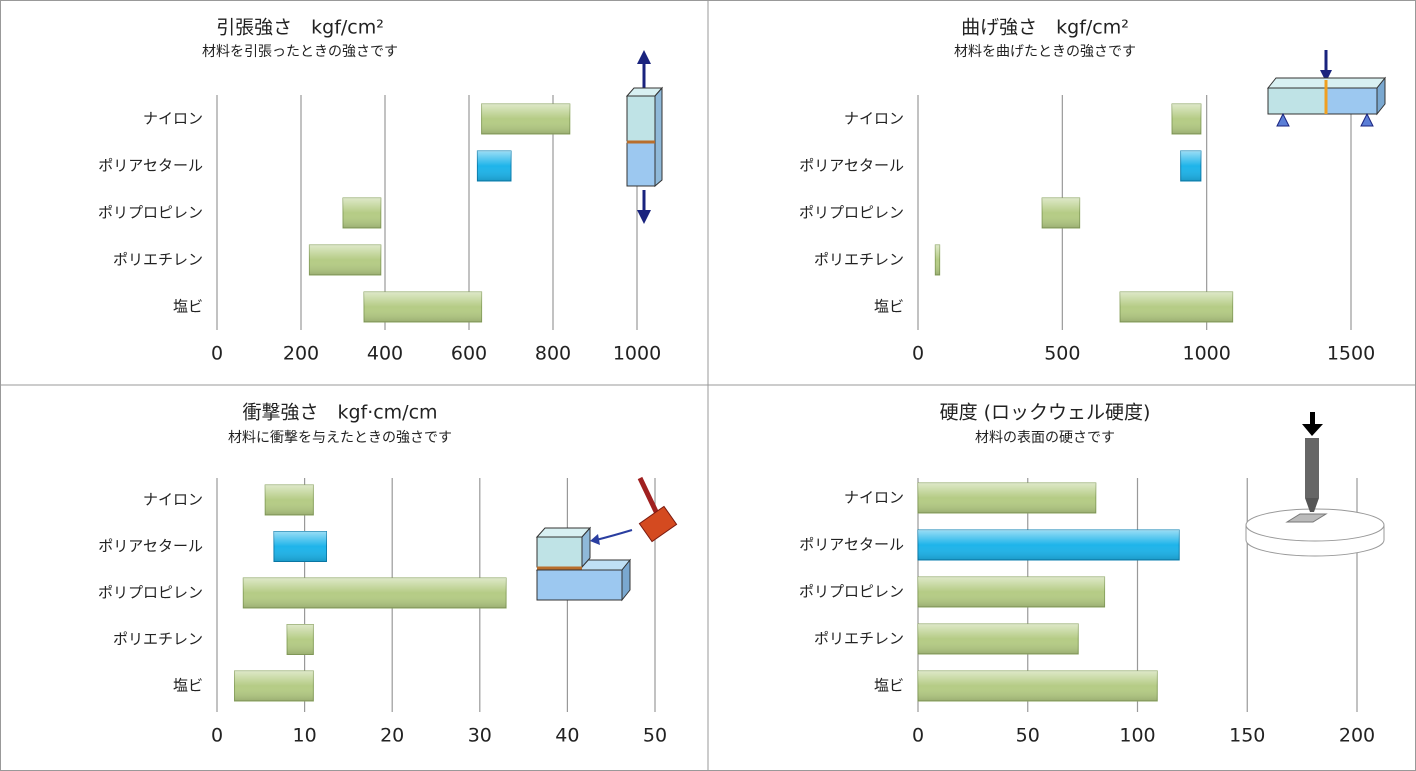  I want to click on x-tick-label: 500, so click(1062, 354).